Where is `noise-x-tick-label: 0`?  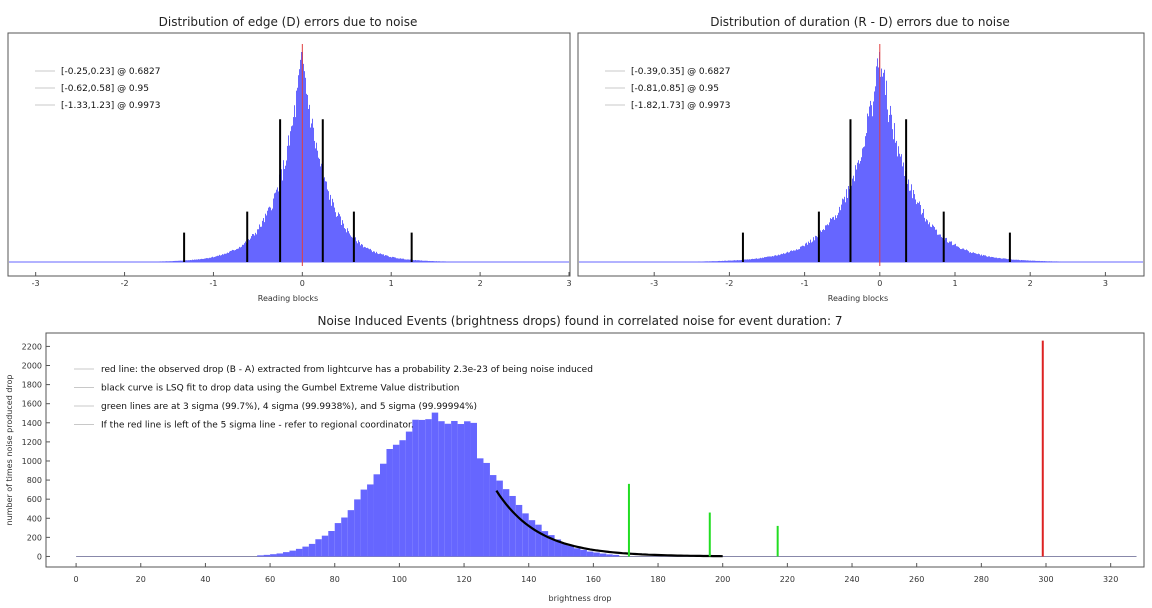 noise-x-tick-label: 0 is located at coordinates (76, 579).